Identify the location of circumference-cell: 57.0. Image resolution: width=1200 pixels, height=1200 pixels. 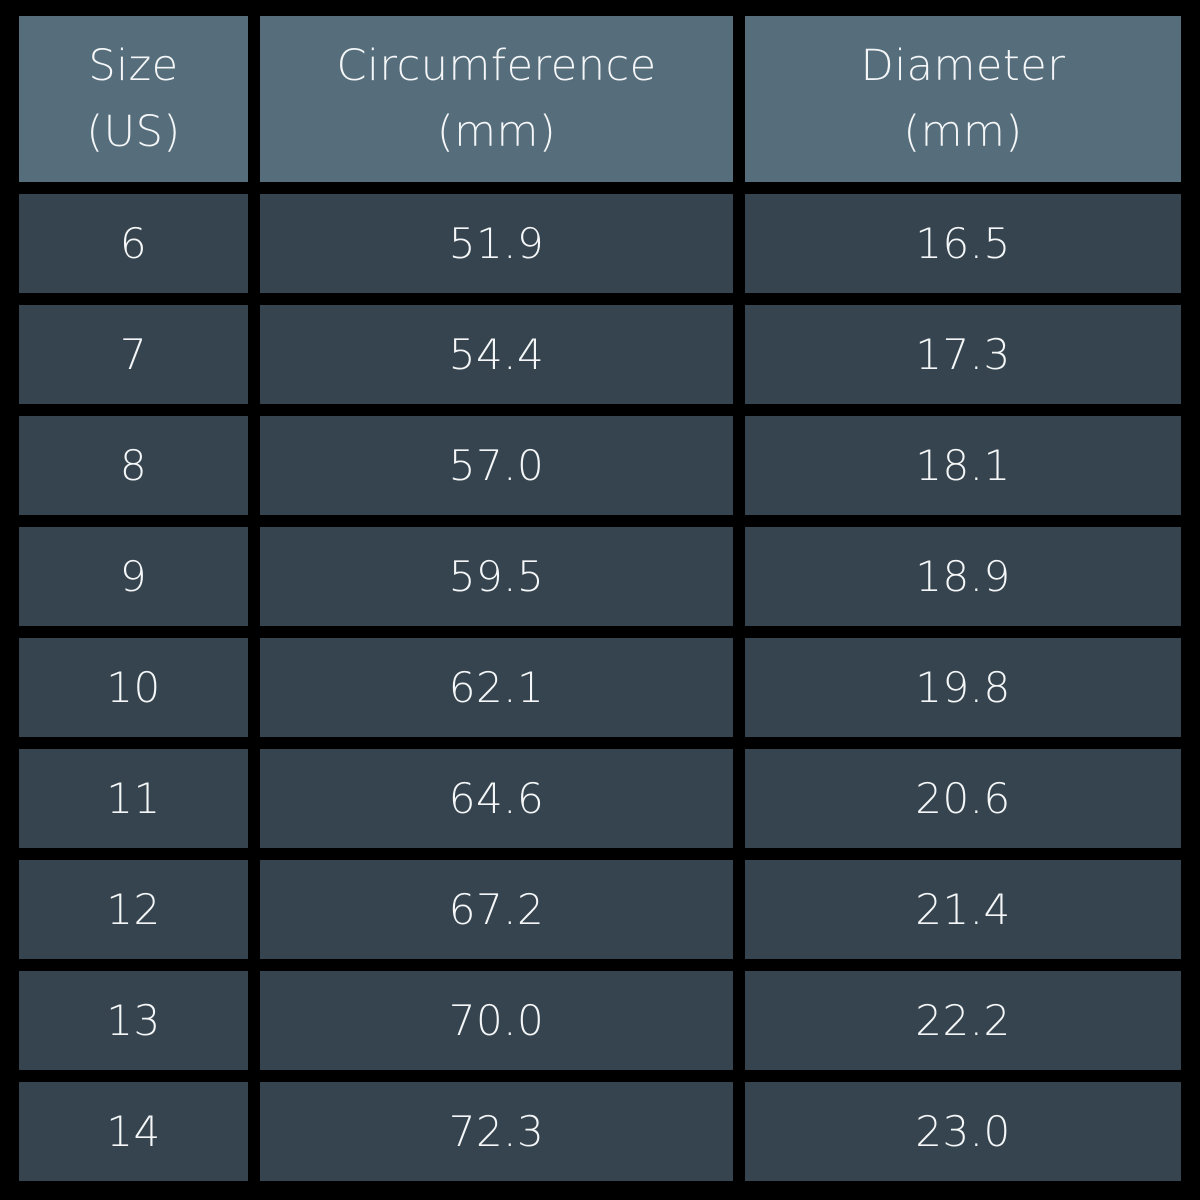
(496, 465).